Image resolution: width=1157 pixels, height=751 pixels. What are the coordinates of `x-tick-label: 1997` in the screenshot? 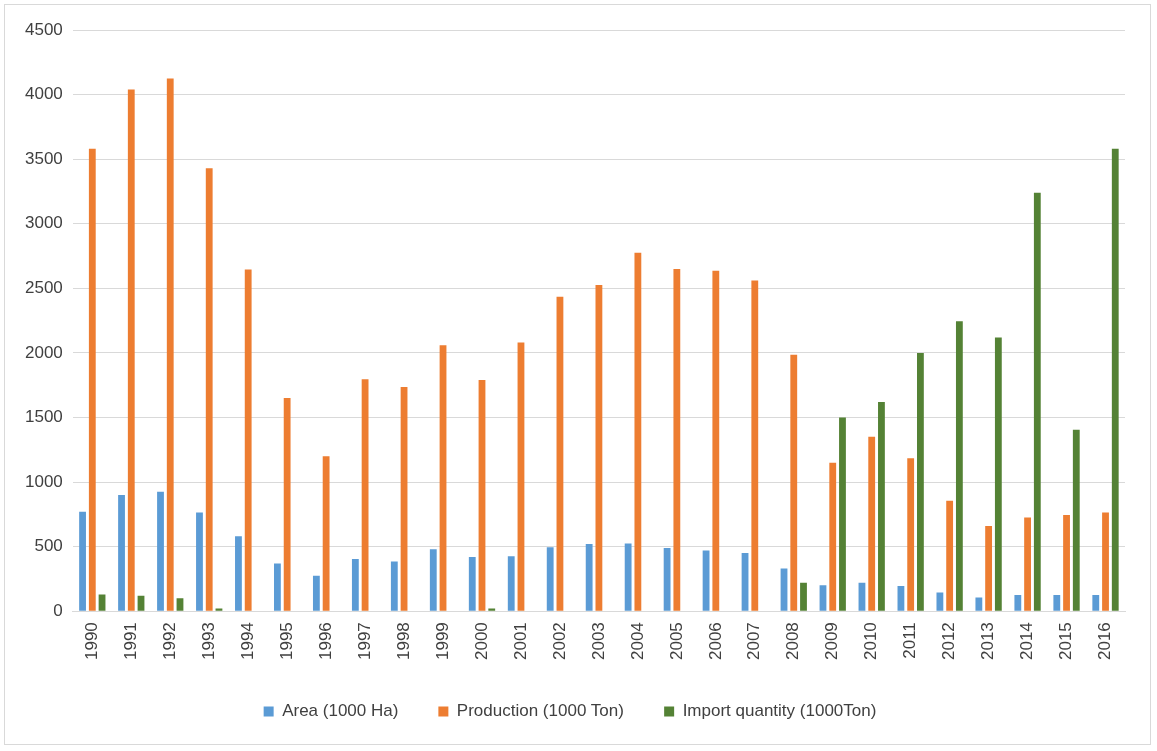 It's located at (364, 641).